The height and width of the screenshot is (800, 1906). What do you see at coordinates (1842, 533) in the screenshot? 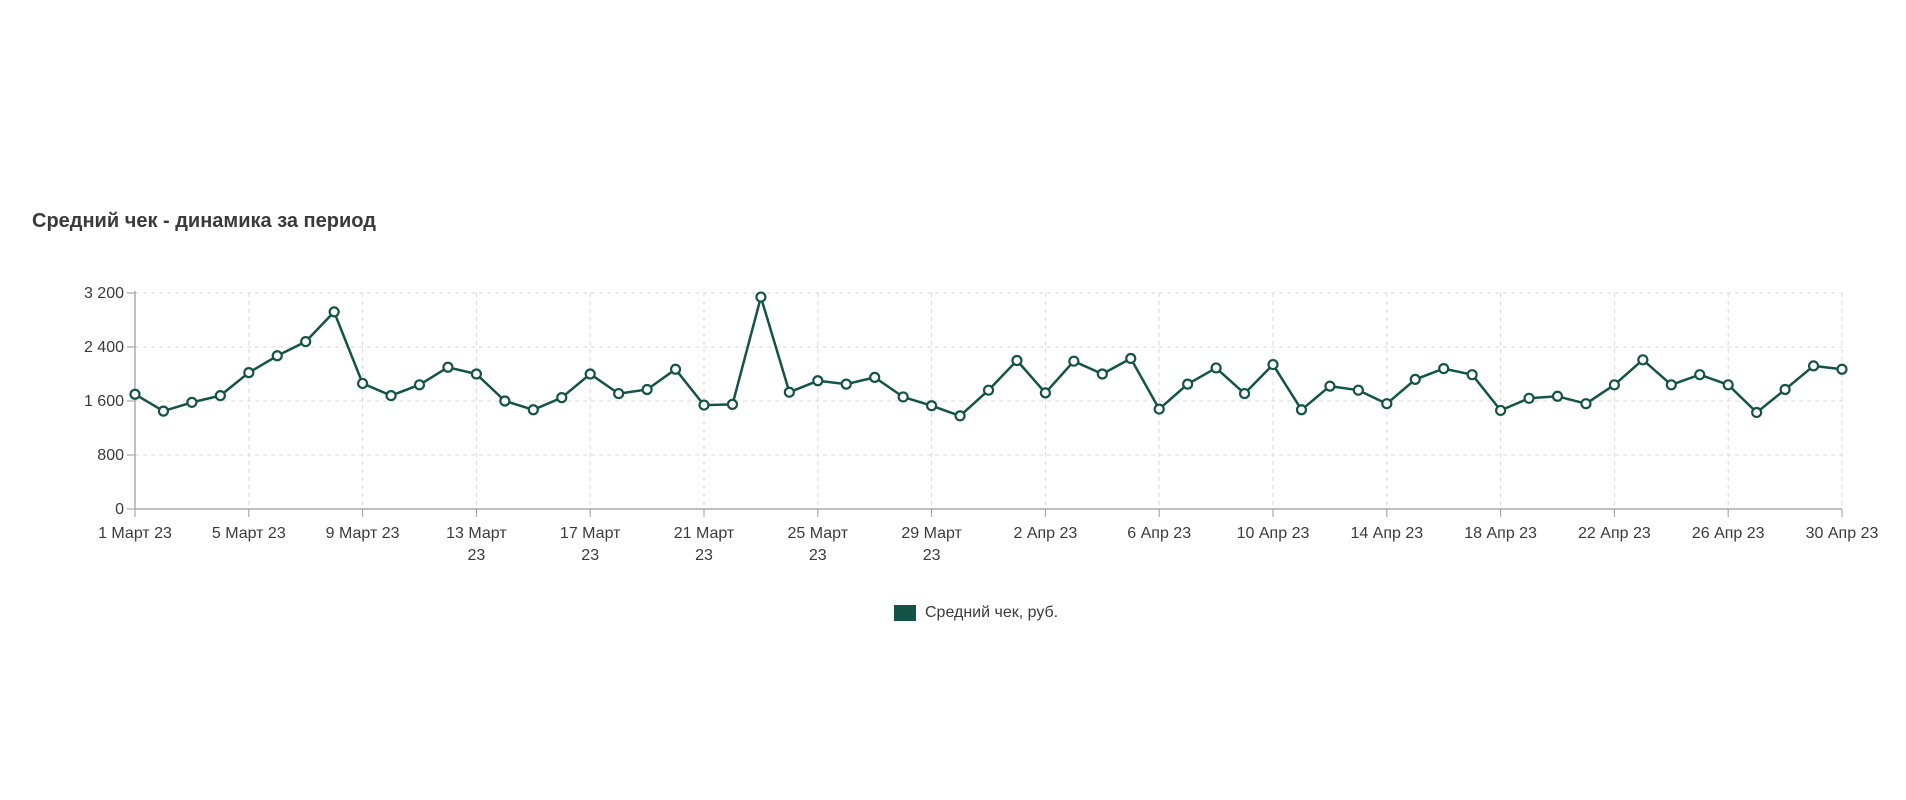
I see `x-tick-label: 30 Апр 23` at bounding box center [1842, 533].